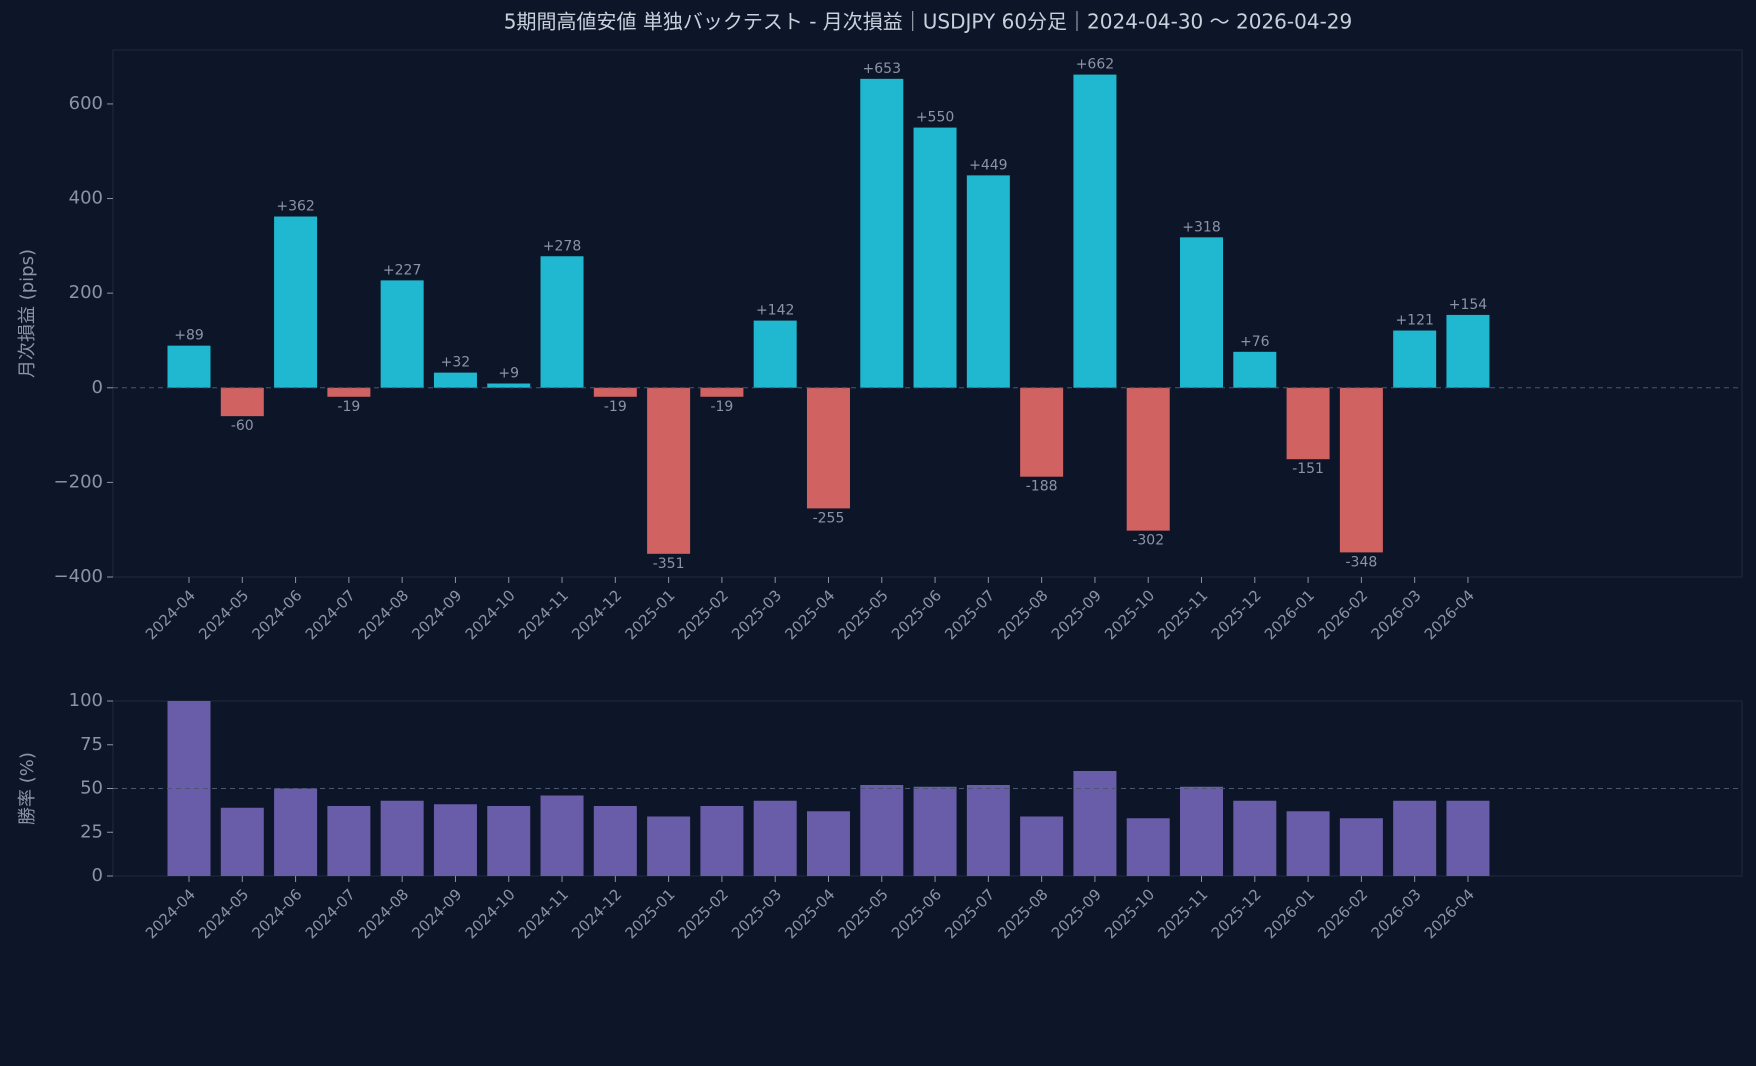 This screenshot has height=1066, width=1756. Describe the element at coordinates (775, 311) in the screenshot. I see `data-label: +142` at that location.